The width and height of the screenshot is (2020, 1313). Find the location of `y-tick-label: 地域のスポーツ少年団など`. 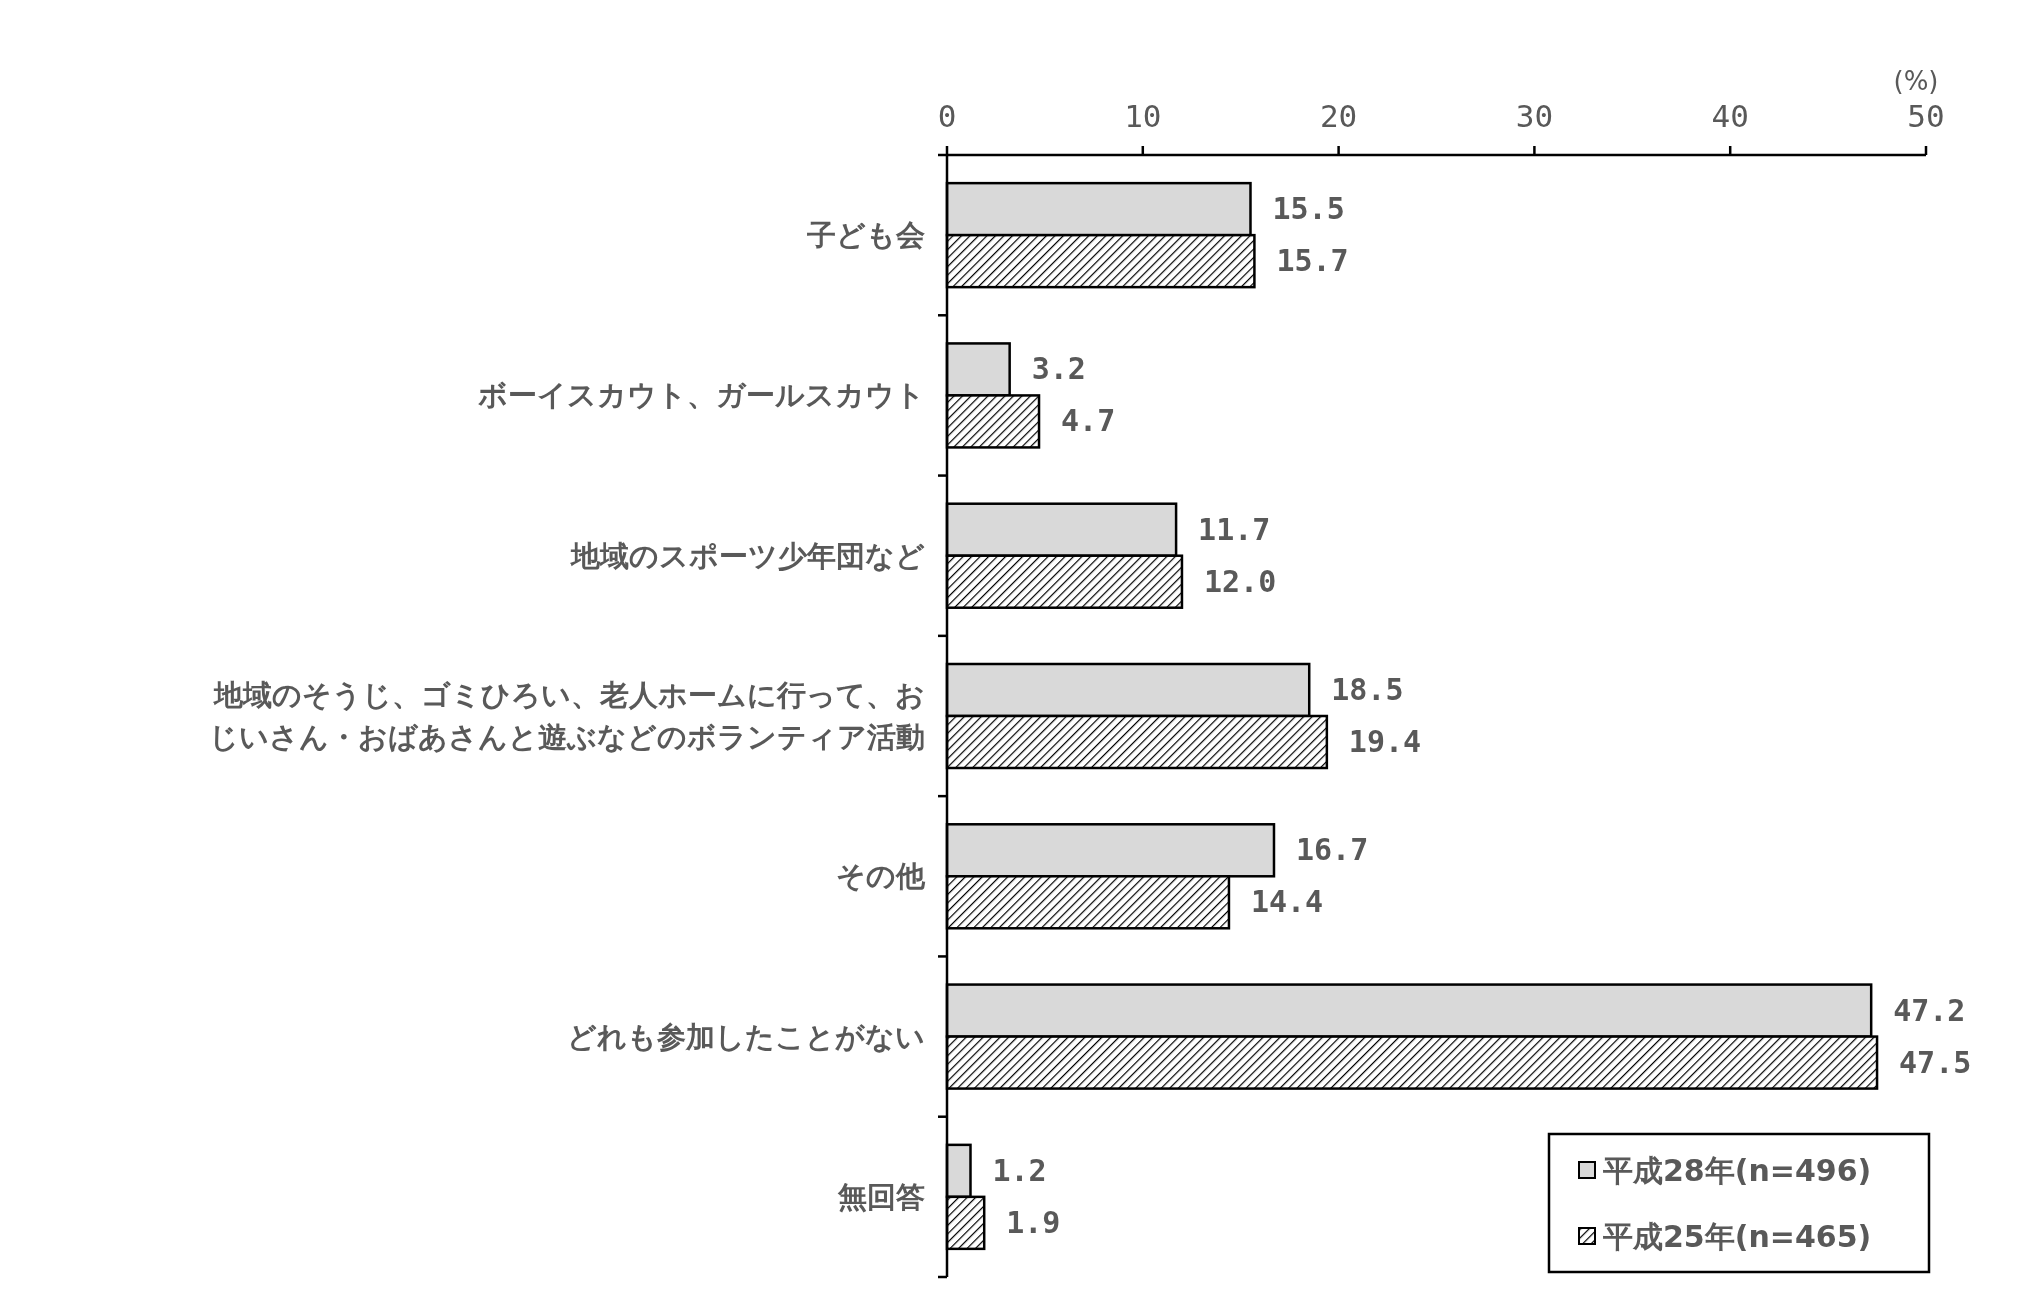

y-tick-label: 地域のスポーツ少年団など is located at coordinates (747, 555).